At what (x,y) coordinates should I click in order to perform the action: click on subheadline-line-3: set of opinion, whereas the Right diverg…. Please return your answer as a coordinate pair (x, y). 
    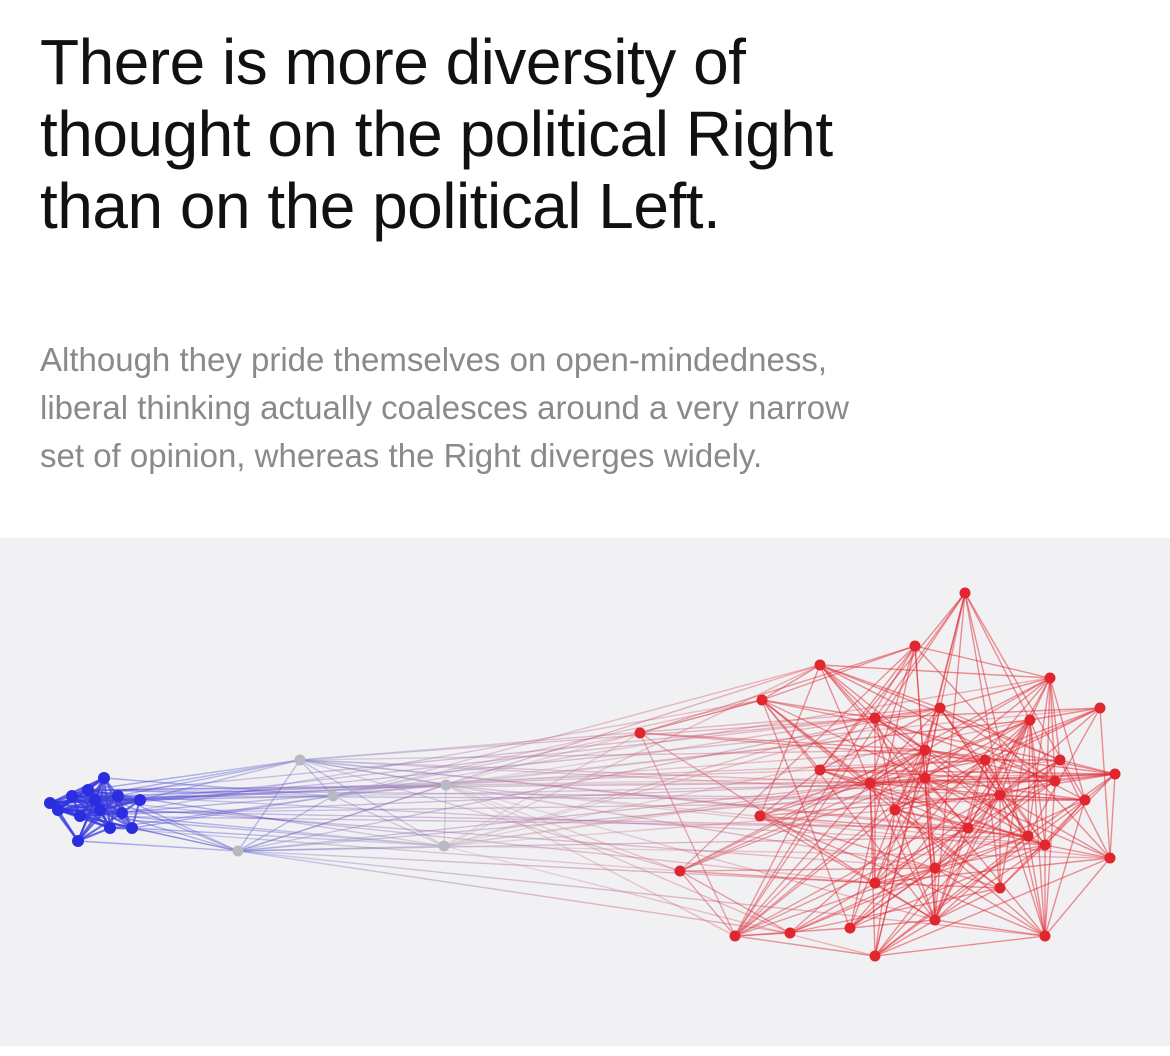
    Looking at the image, I should click on (401, 455).